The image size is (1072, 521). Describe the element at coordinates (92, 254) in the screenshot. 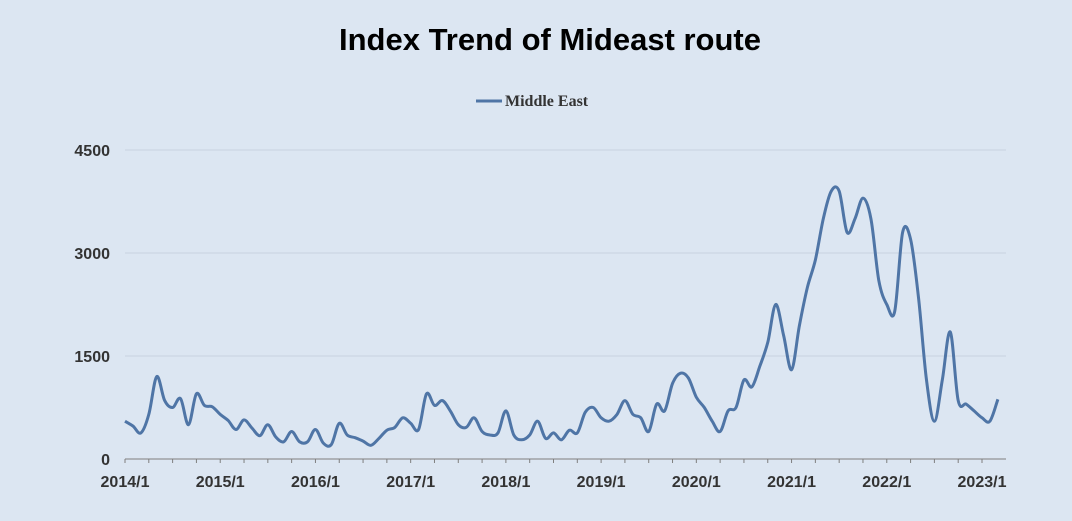

I see `y-tick-label: 3000` at that location.